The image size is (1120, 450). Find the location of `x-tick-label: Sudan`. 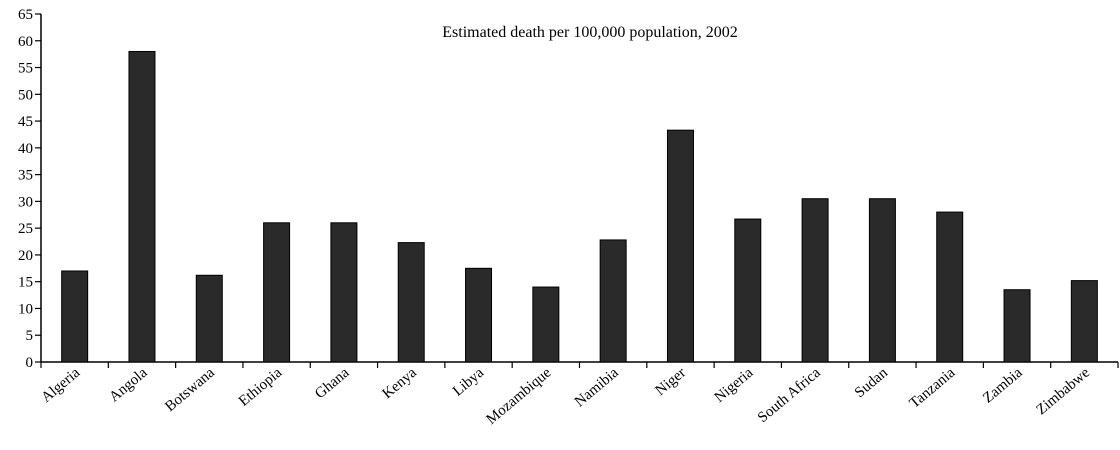

x-tick-label: Sudan is located at coordinates (871, 382).